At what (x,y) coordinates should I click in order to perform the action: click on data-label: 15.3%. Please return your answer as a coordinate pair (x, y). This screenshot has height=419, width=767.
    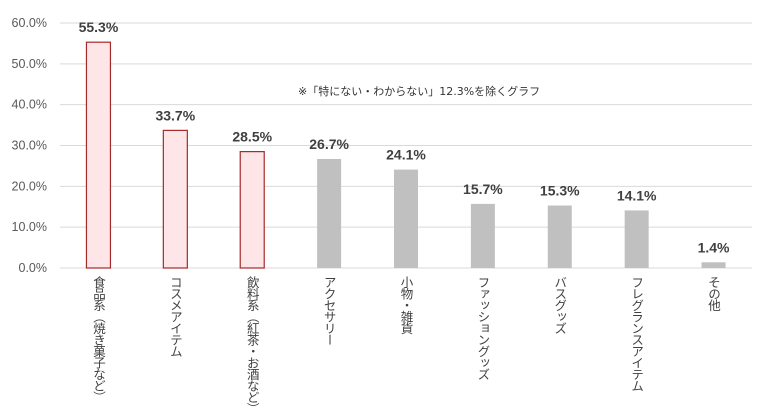
    Looking at the image, I should click on (560, 191).